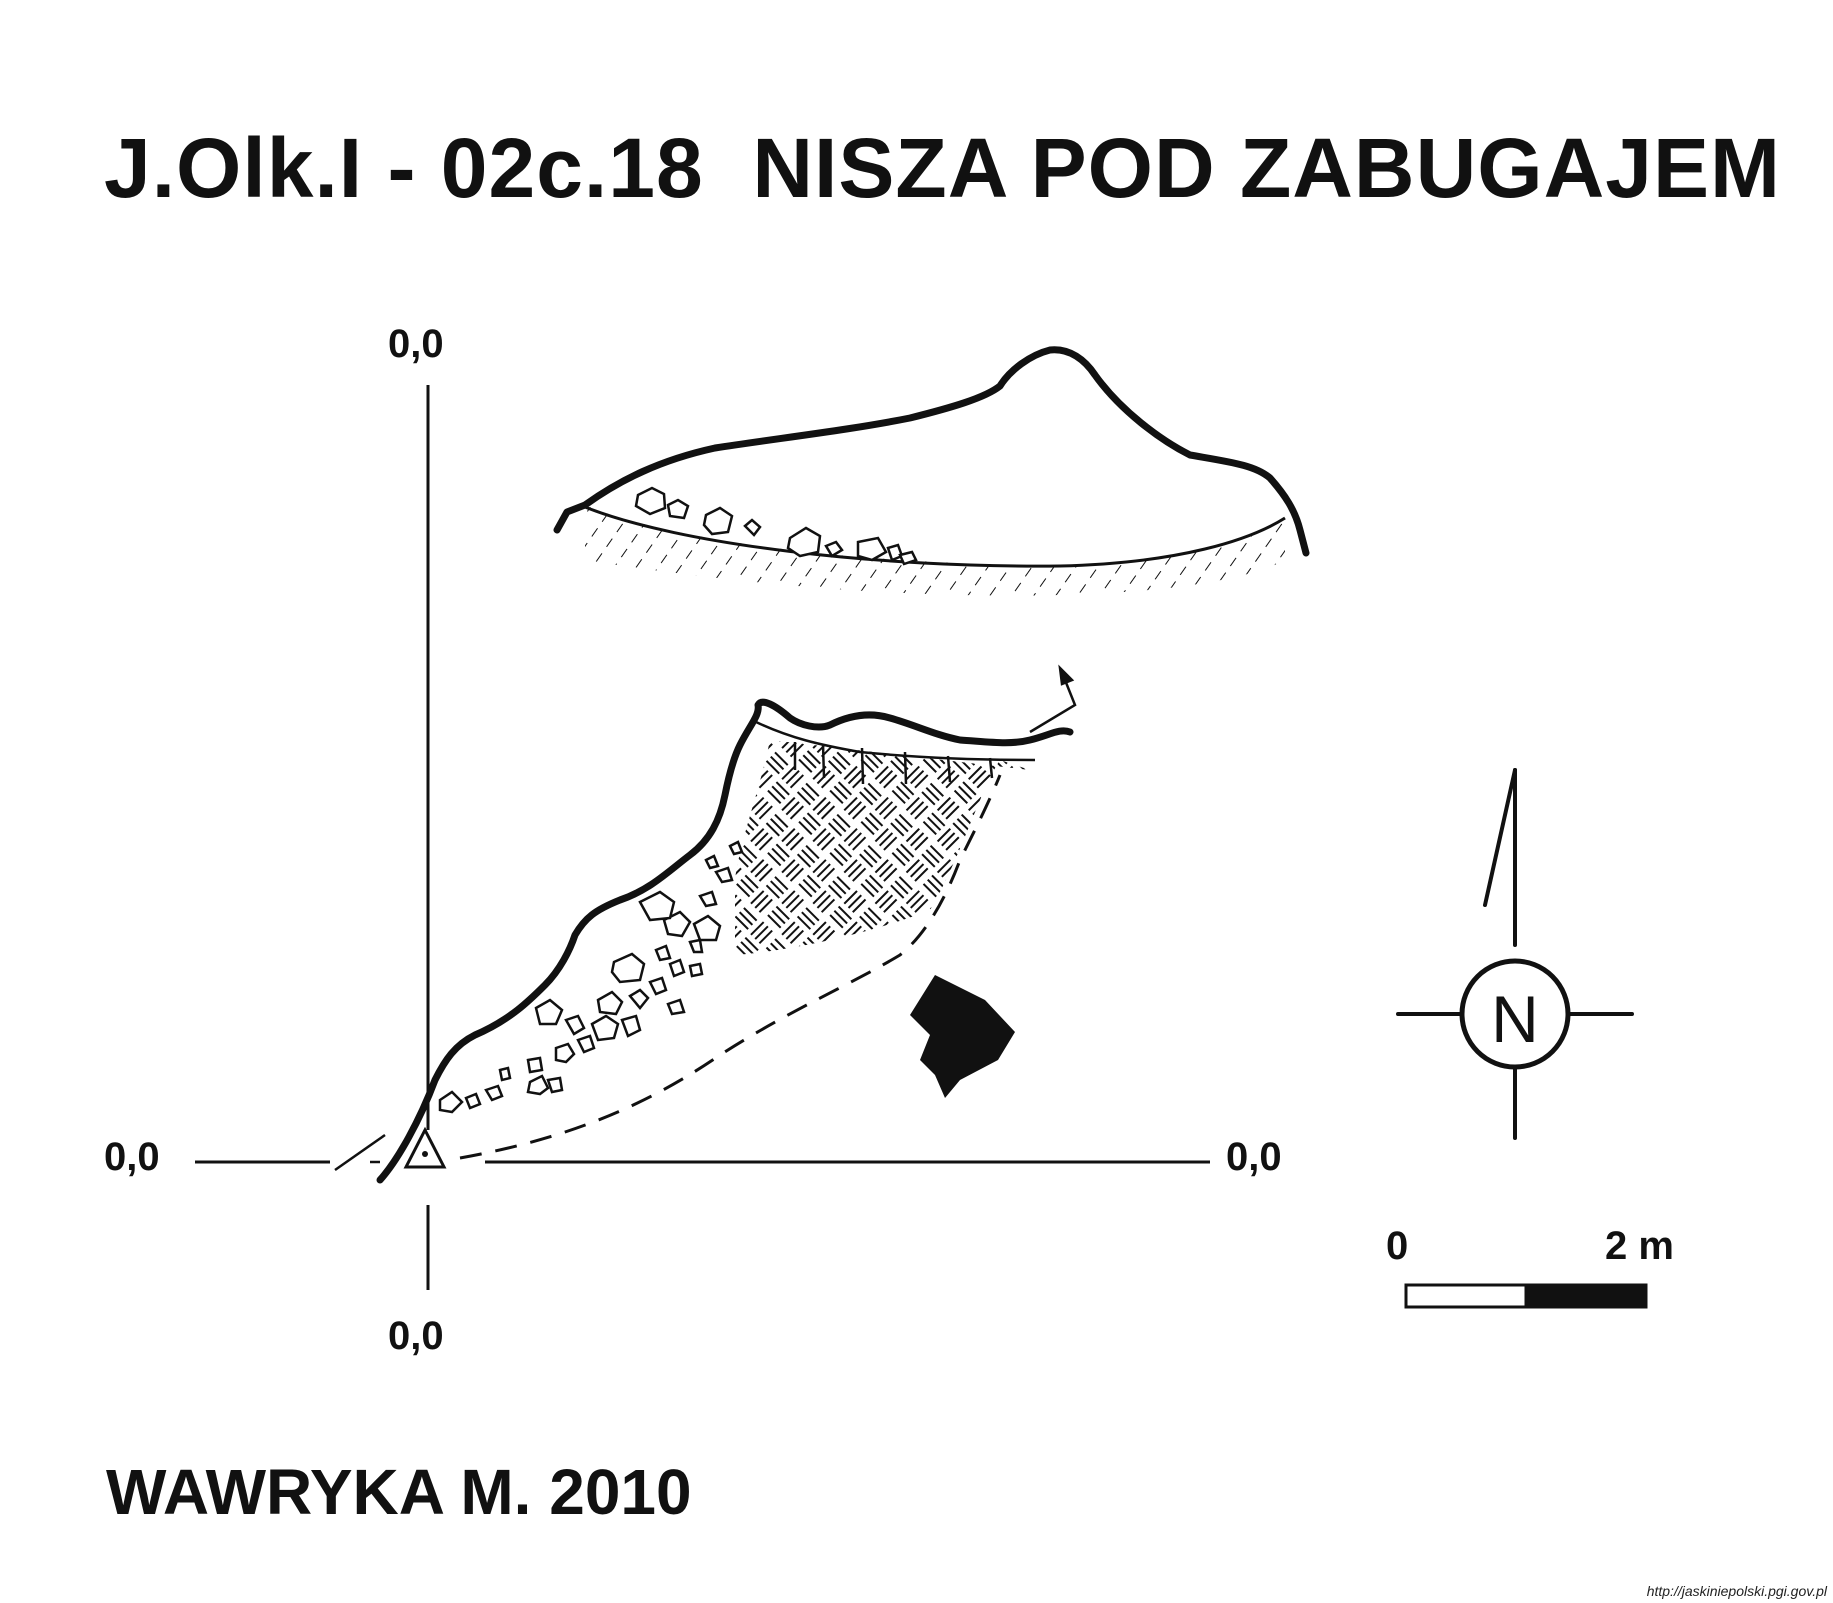 Image resolution: width=1833 pixels, height=1603 pixels. I want to click on north-arrow: N, so click(1515, 954).